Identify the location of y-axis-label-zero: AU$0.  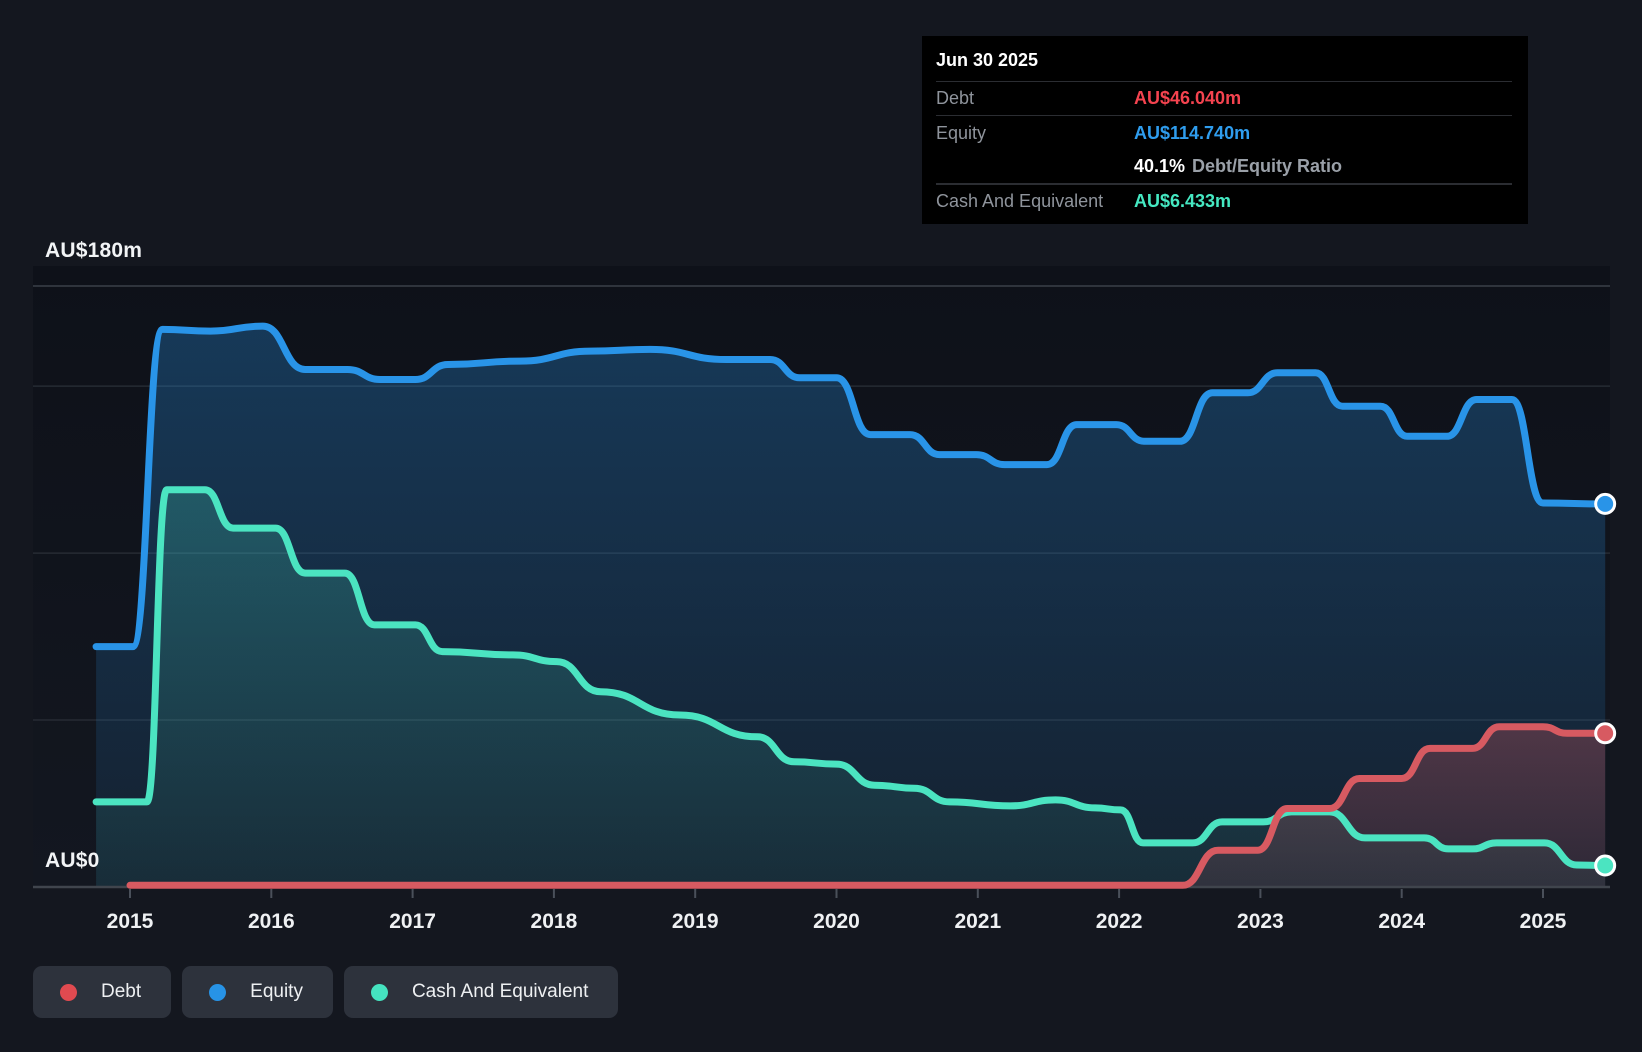
(72, 860).